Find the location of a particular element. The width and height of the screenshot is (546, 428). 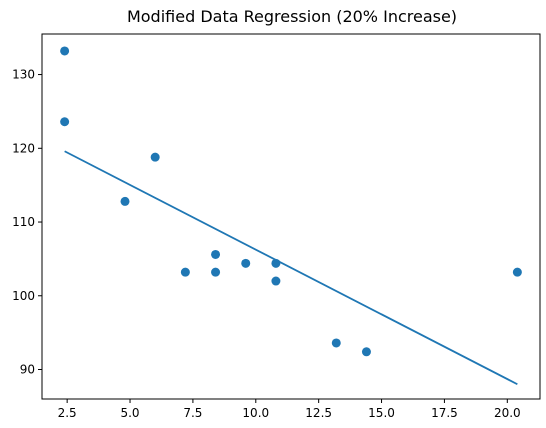

x-tick-label-3: 10.0 is located at coordinates (255, 413).